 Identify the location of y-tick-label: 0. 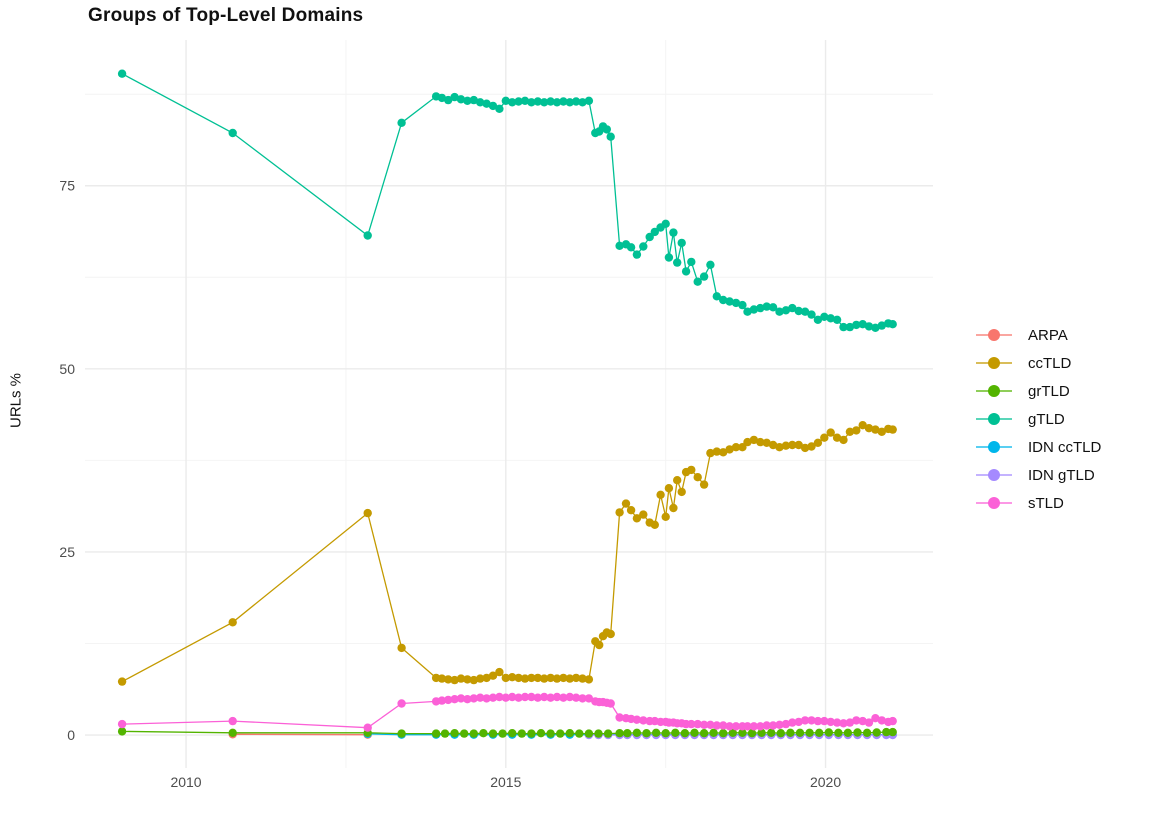
(71, 735).